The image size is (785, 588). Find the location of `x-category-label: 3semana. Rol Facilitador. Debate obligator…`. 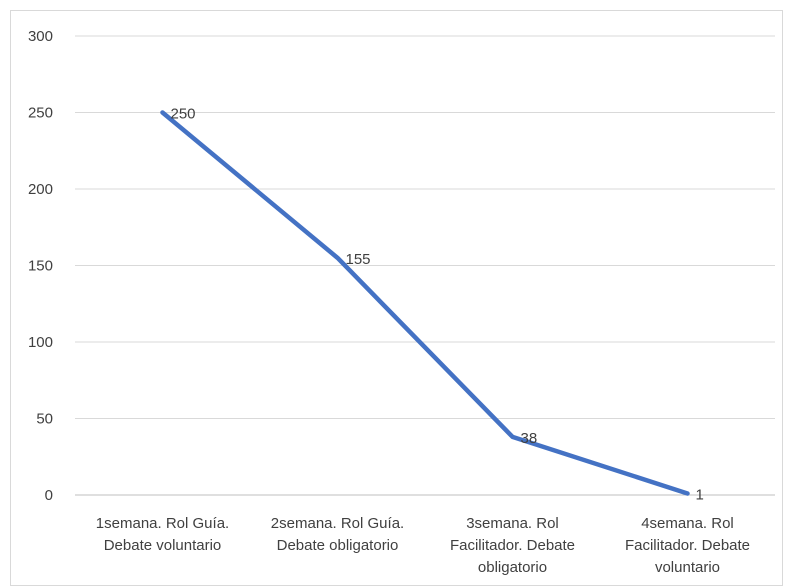

x-category-label: 3semana. Rol Facilitador. Debate obligator… is located at coordinates (512, 545).